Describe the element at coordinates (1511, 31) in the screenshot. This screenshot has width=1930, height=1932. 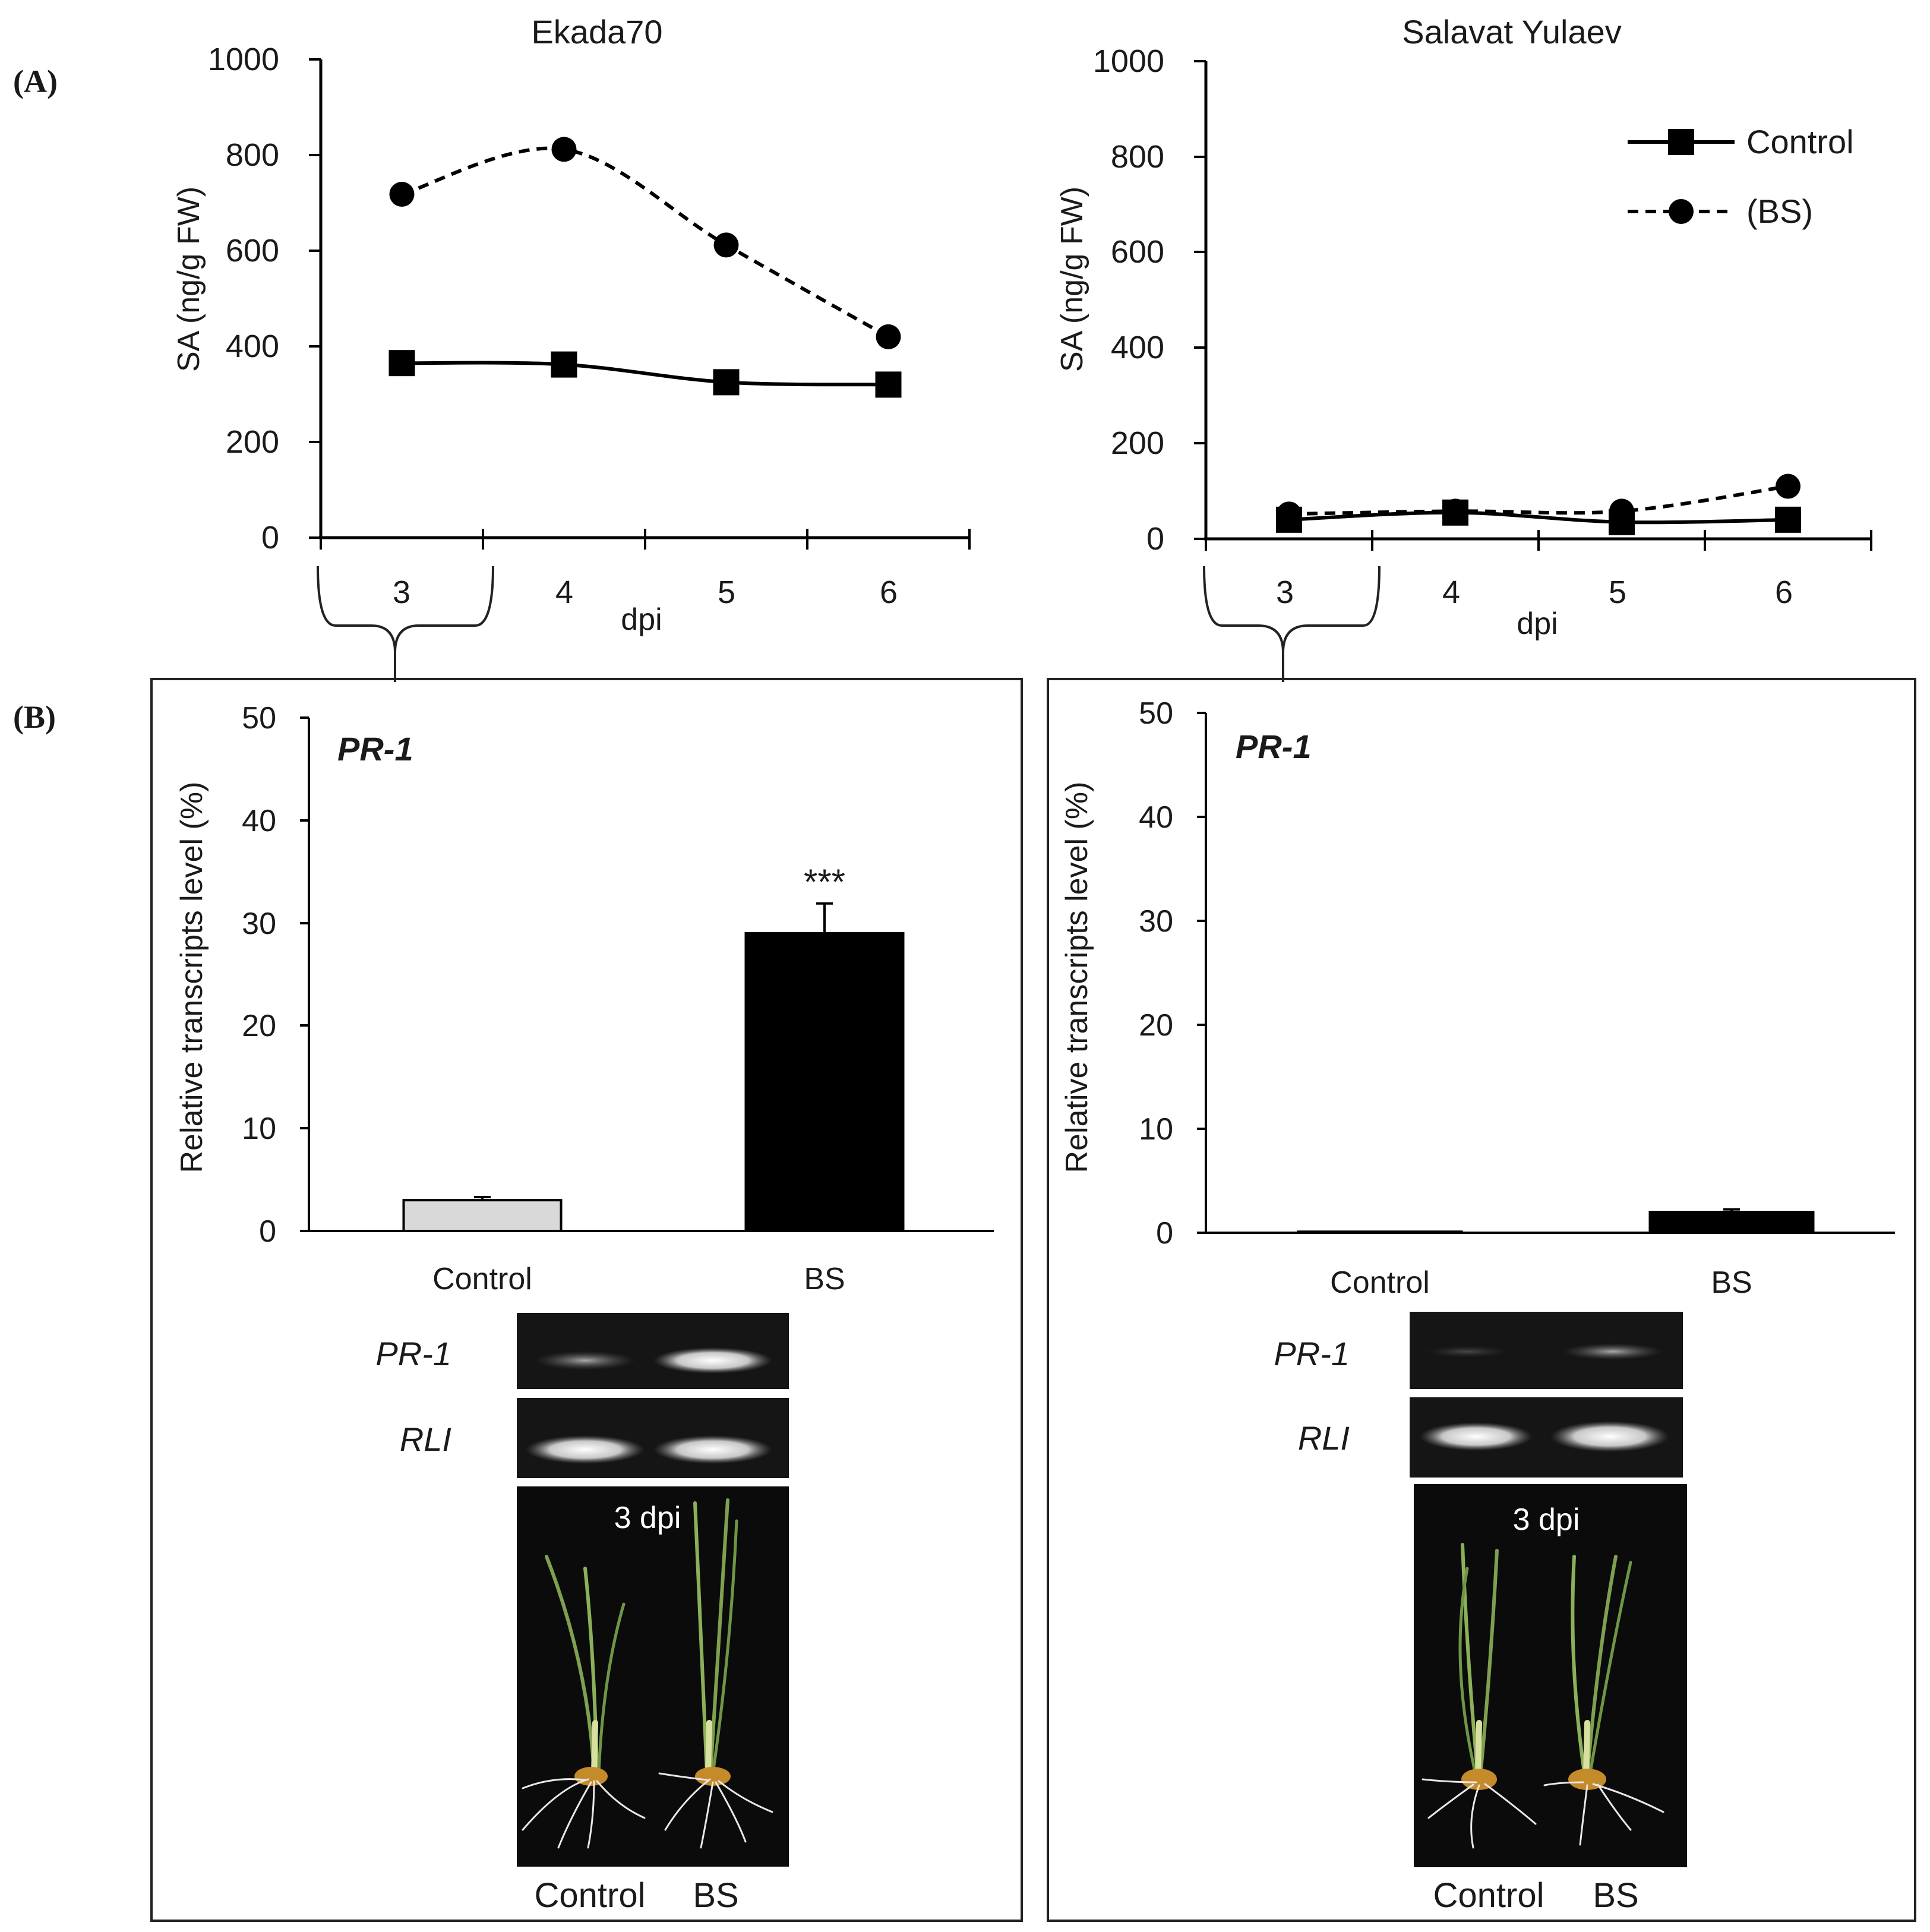
I see `chart-title: Salavat Yulaev` at that location.